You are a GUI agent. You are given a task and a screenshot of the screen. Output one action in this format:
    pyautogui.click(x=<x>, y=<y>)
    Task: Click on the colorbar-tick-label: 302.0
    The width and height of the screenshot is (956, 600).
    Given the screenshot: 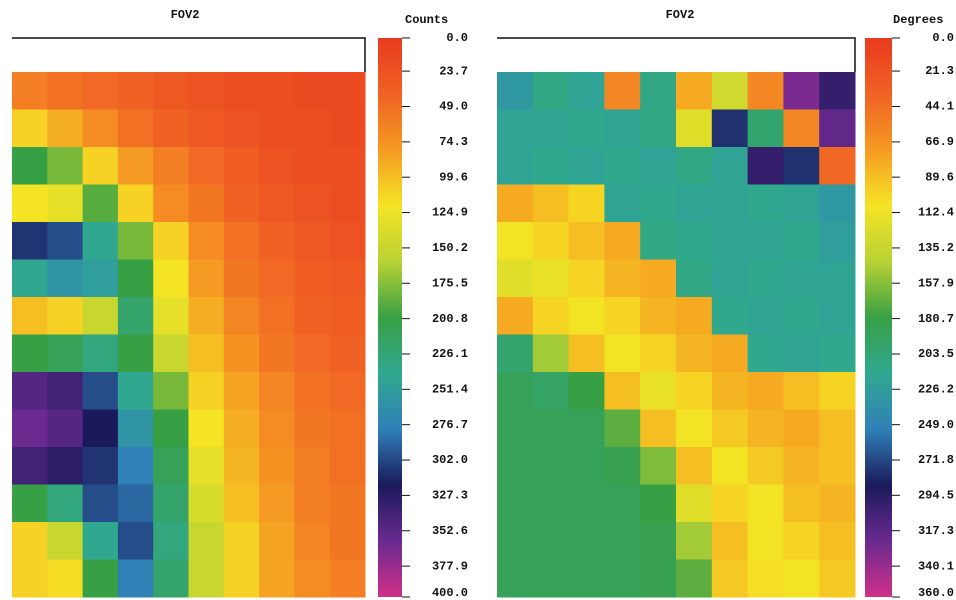 What is the action you would take?
    pyautogui.click(x=450, y=460)
    